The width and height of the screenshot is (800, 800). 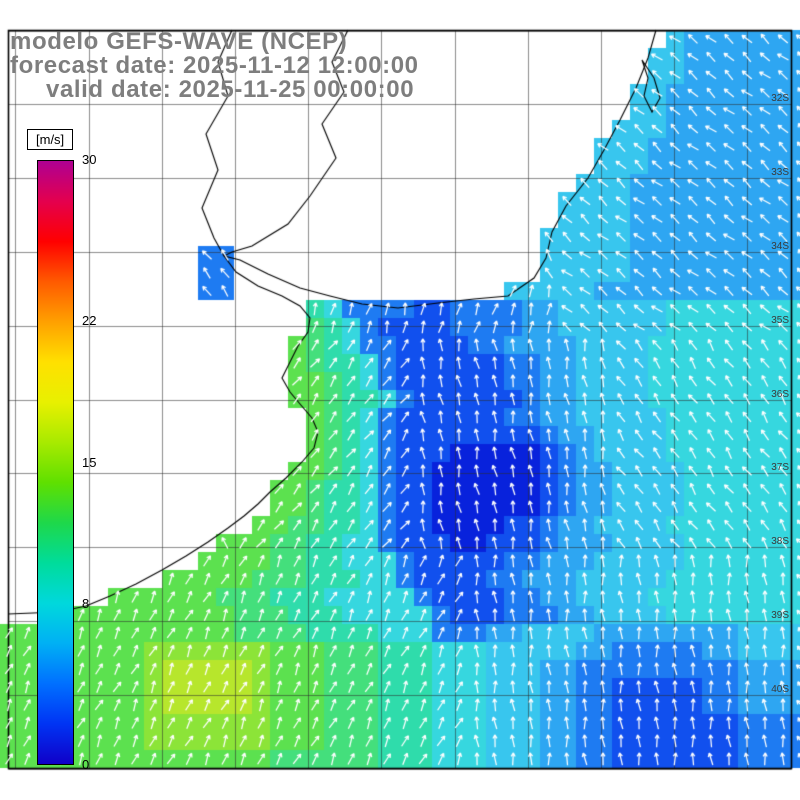 What do you see at coordinates (780, 320) in the screenshot?
I see `lat-label: 35S` at bounding box center [780, 320].